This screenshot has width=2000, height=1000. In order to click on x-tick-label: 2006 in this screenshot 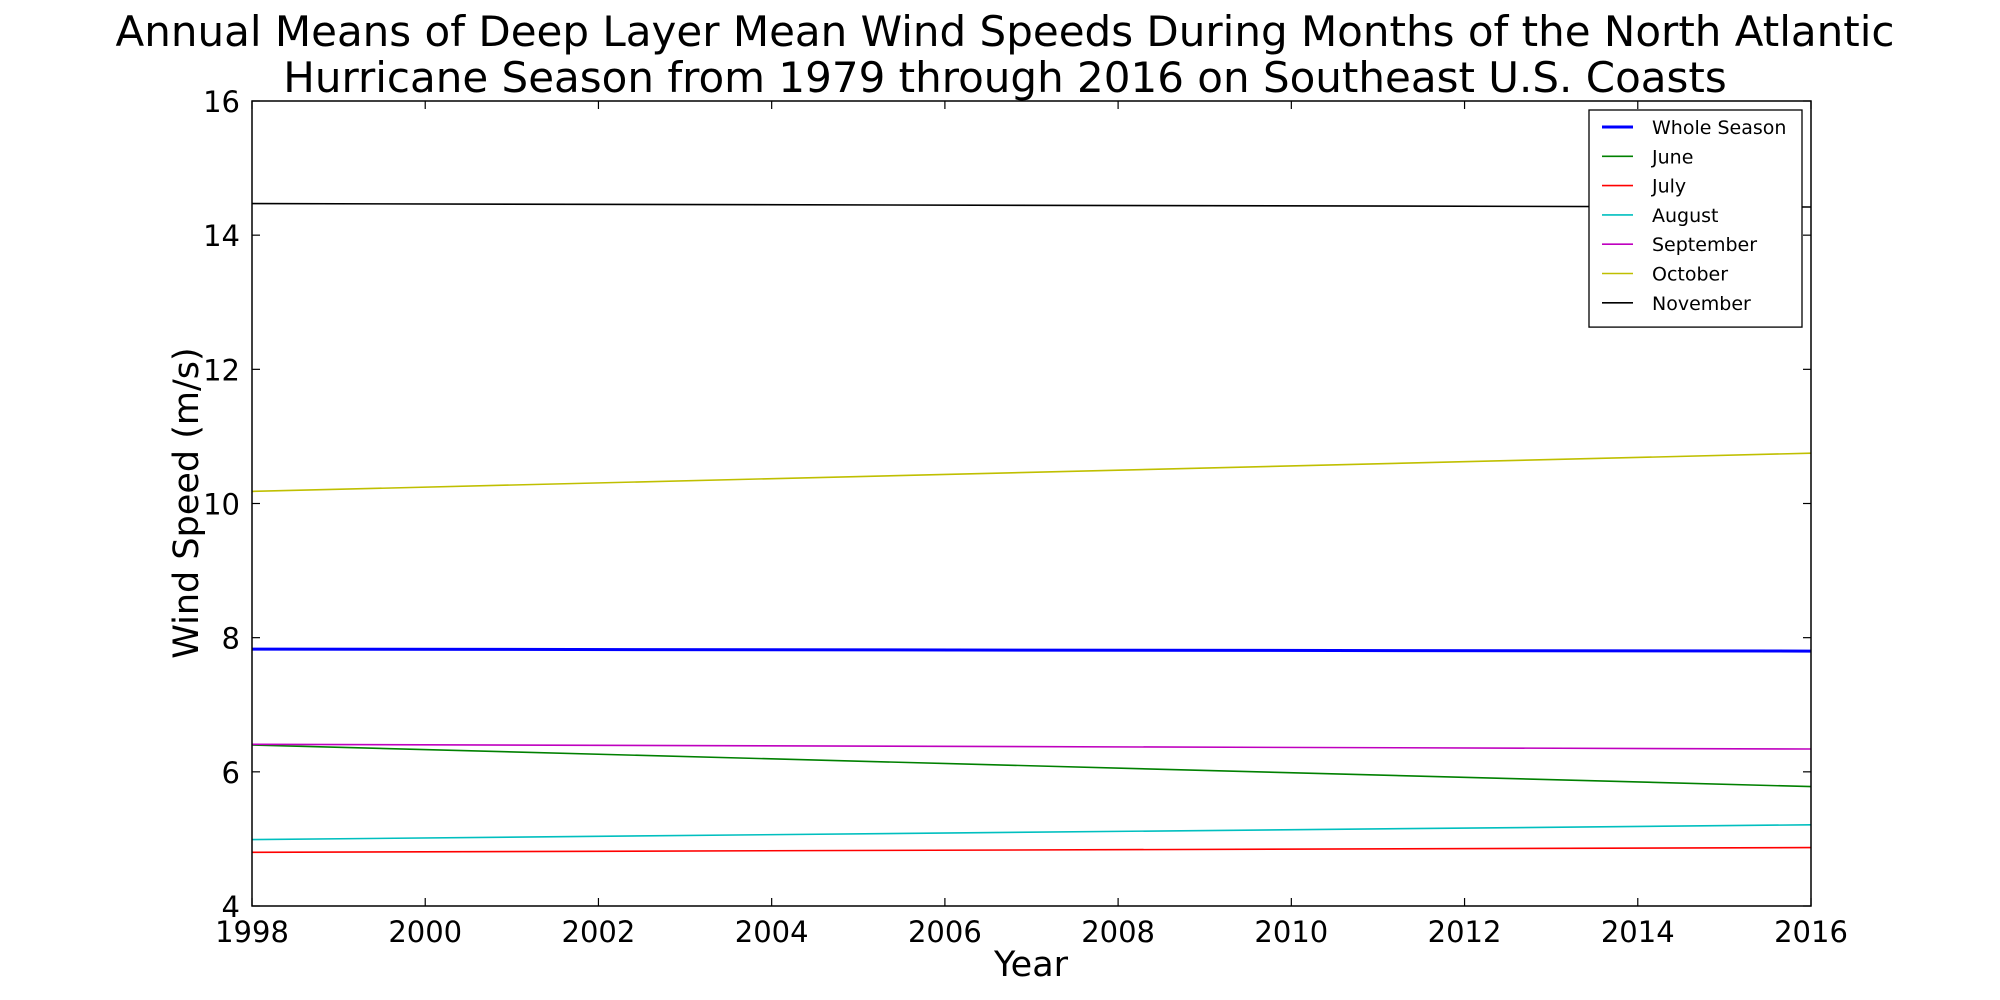, I will do `click(945, 932)`.